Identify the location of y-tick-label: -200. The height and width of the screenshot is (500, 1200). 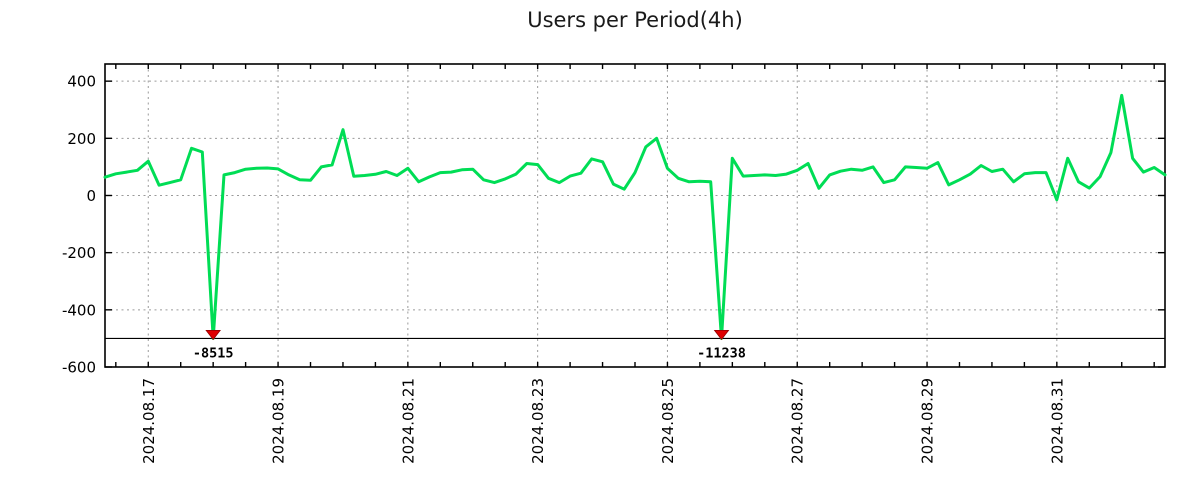
(79, 253).